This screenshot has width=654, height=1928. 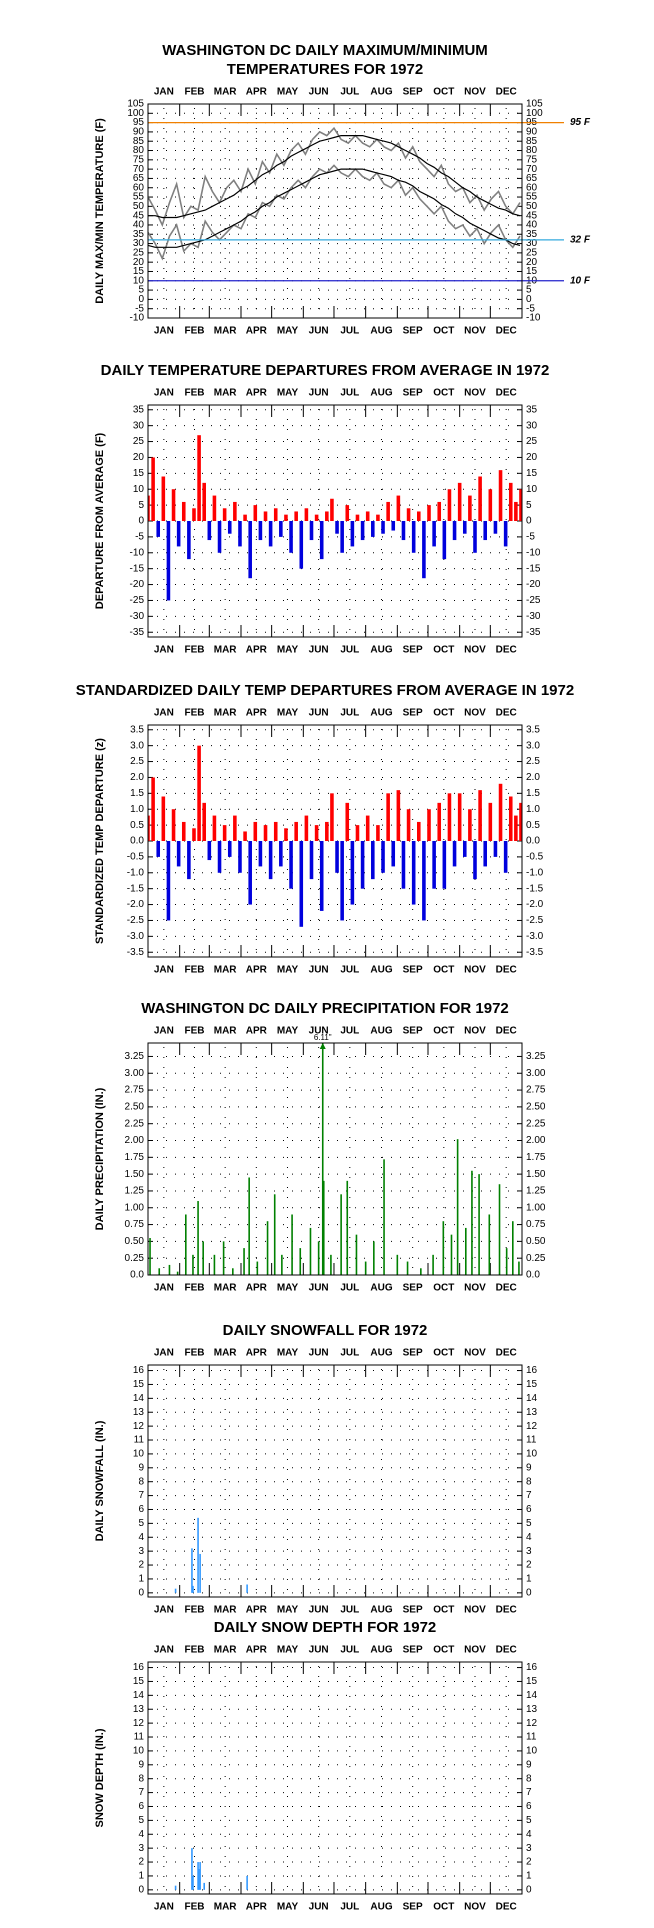 I want to click on y-tick-label: 25, so click(x=139, y=441).